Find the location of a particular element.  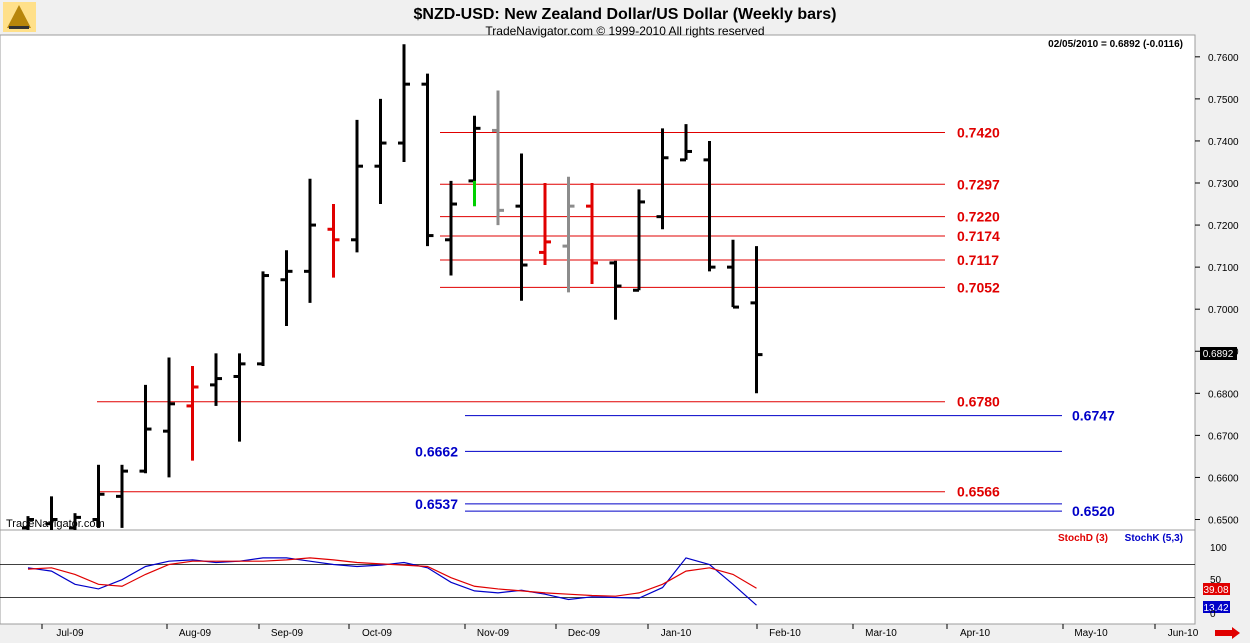

red-level-label: 0.6566 is located at coordinates (978, 492).